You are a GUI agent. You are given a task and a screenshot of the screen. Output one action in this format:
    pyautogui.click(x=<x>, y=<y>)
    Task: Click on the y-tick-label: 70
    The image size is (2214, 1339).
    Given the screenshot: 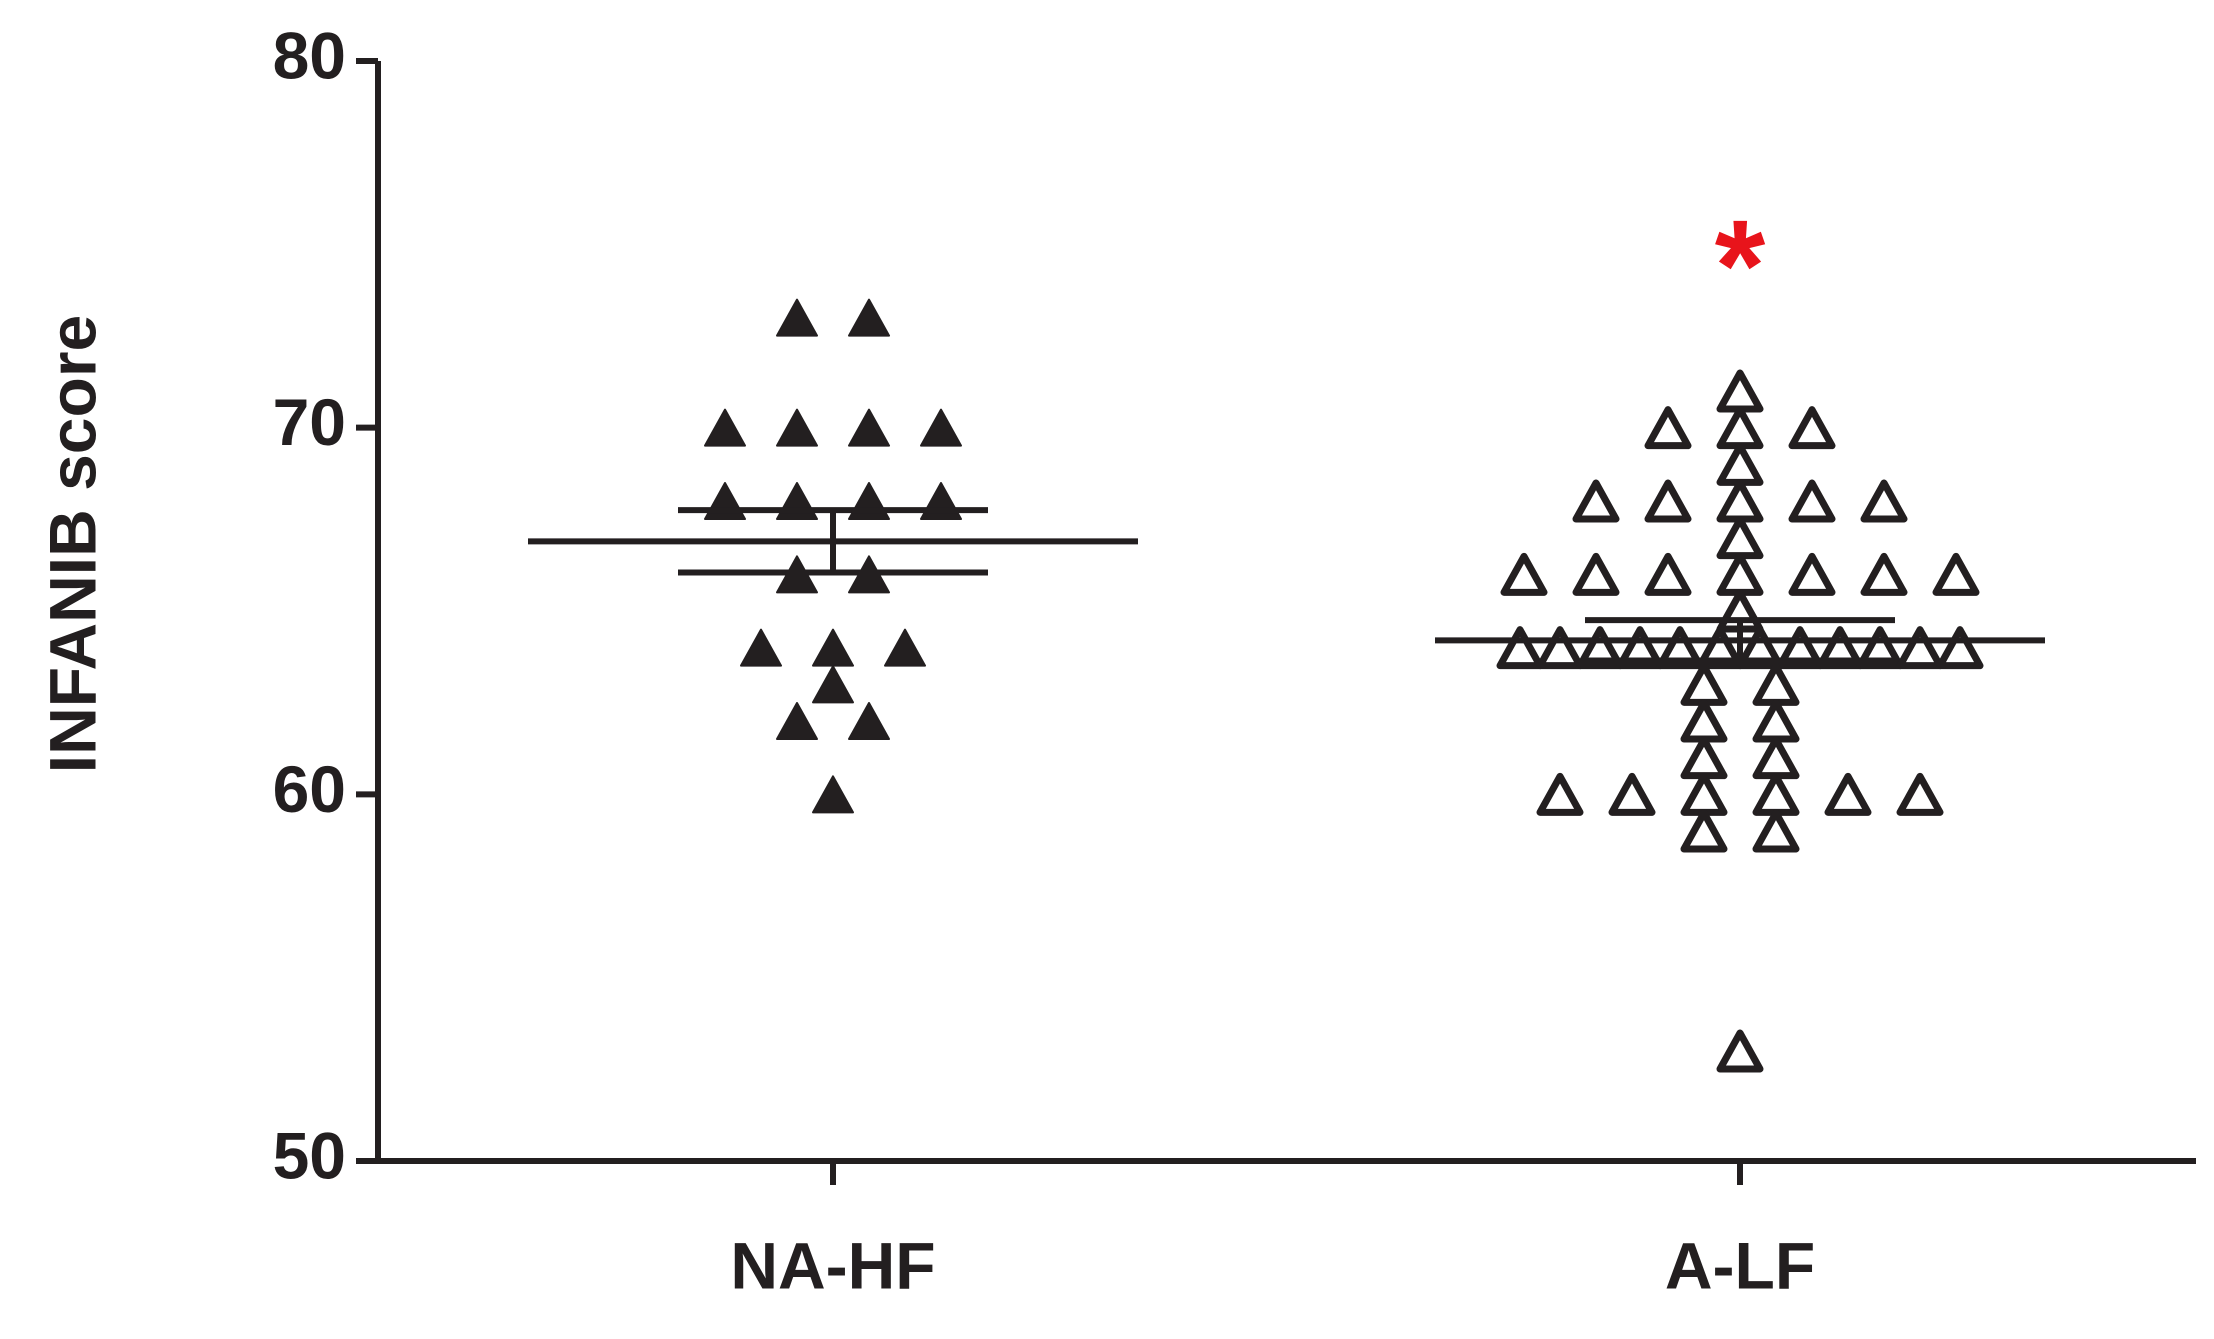 What is the action you would take?
    pyautogui.click(x=309, y=422)
    